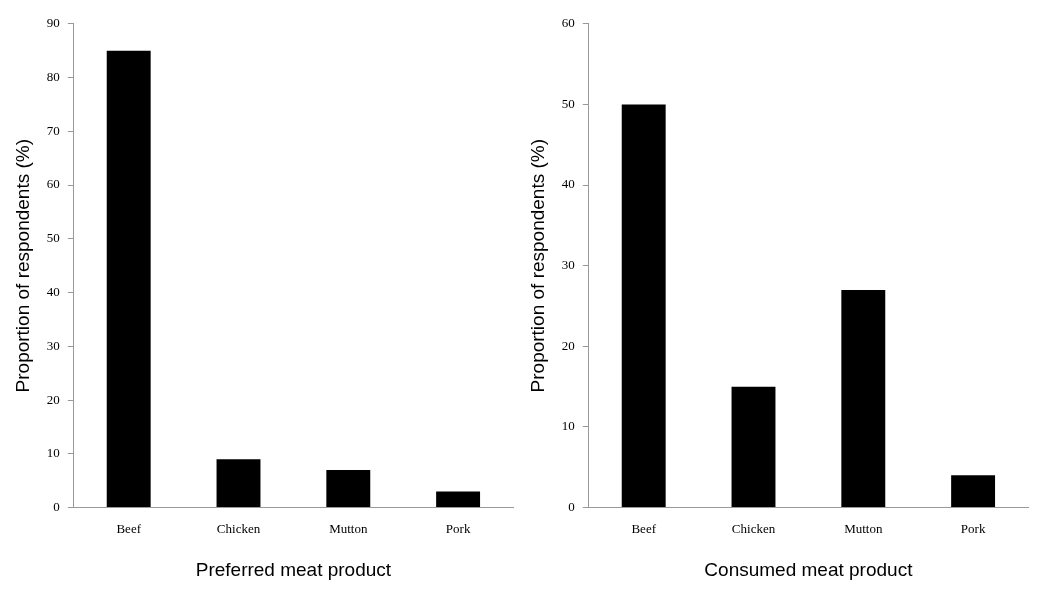 The image size is (1061, 596). I want to click on x-axis-title: Preferred meat product, so click(293, 569).